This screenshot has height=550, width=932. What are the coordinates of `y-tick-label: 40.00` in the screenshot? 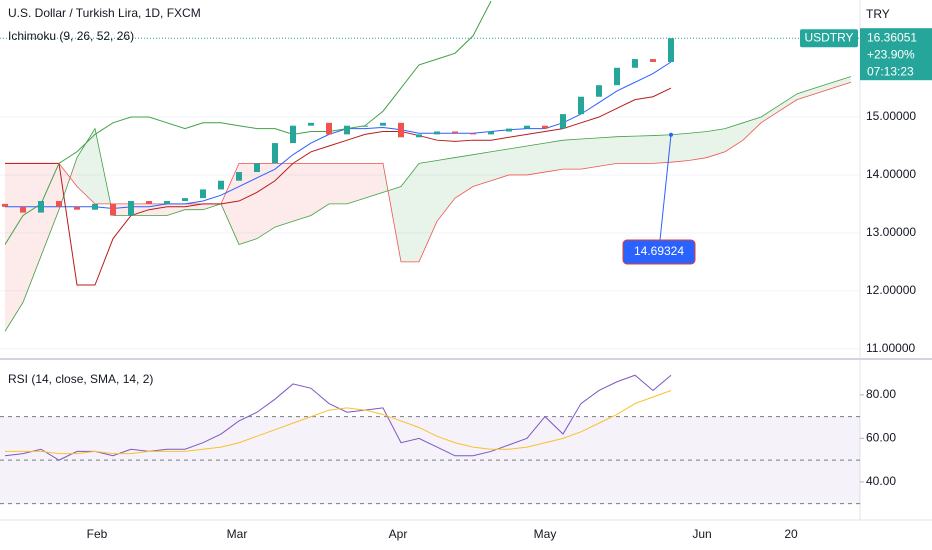 It's located at (881, 481).